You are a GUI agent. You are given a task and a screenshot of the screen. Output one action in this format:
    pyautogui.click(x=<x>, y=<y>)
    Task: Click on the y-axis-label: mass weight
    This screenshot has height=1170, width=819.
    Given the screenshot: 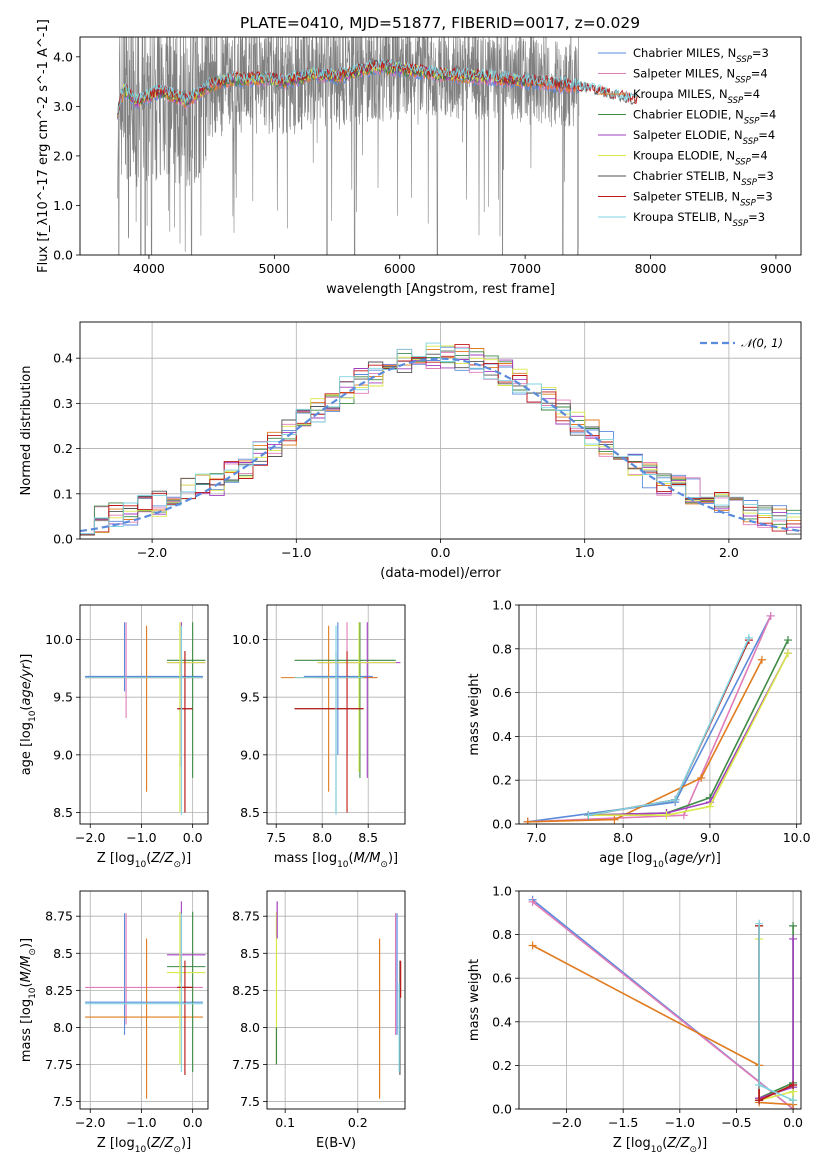 What is the action you would take?
    pyautogui.click(x=474, y=1000)
    